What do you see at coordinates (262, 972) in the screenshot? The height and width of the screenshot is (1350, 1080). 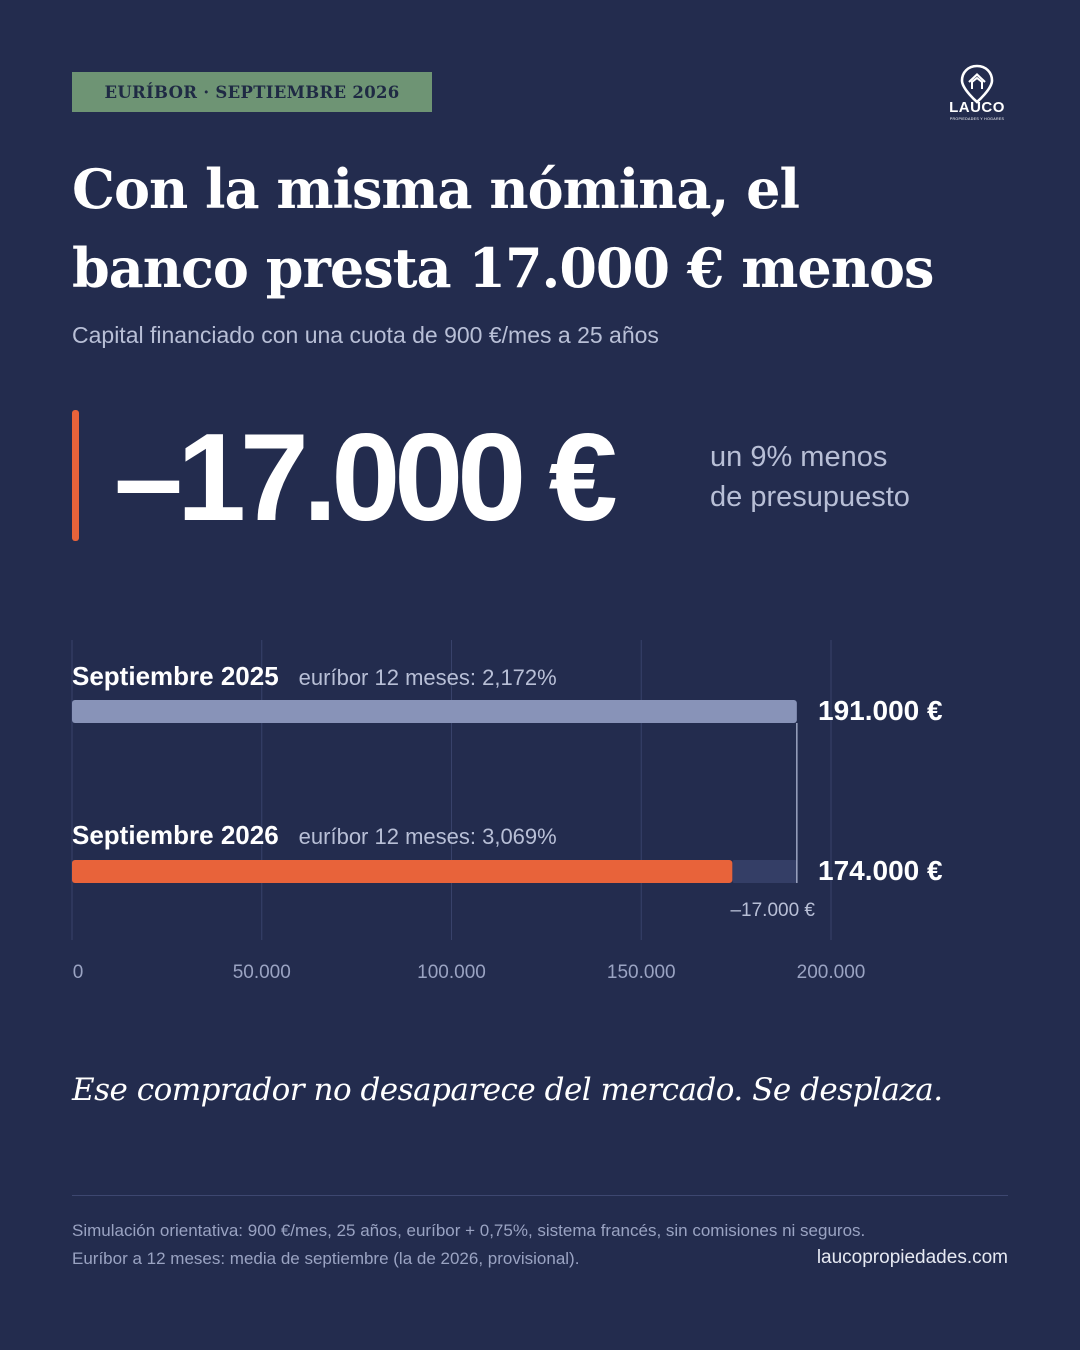 I see `x-tick-label: 50.000` at bounding box center [262, 972].